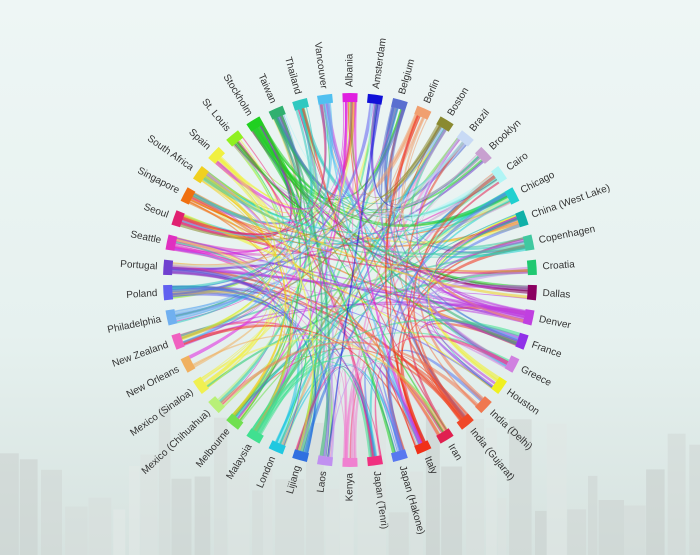 The image size is (700, 555). Describe the element at coordinates (170, 153) in the screenshot. I see `group-label: South Africa` at that location.